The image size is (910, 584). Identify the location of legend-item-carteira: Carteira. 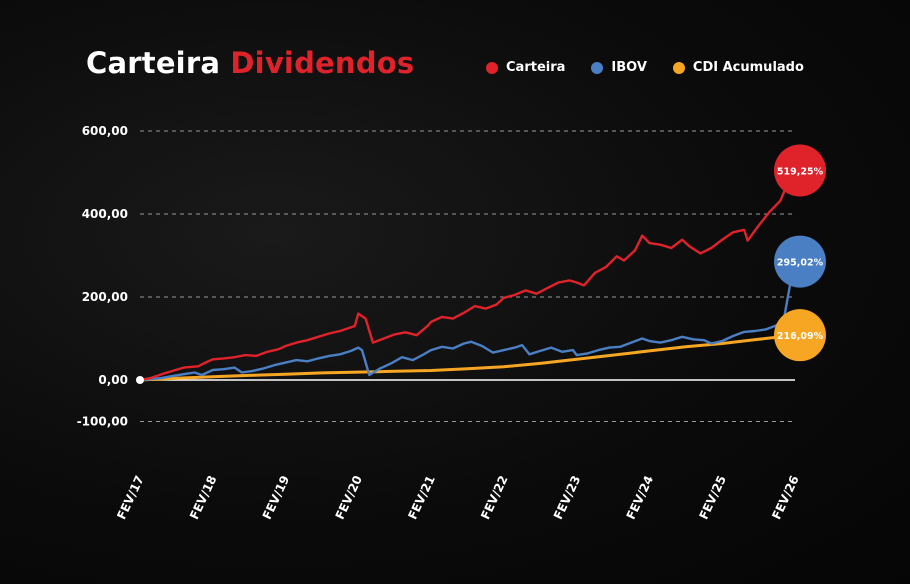
(525, 67).